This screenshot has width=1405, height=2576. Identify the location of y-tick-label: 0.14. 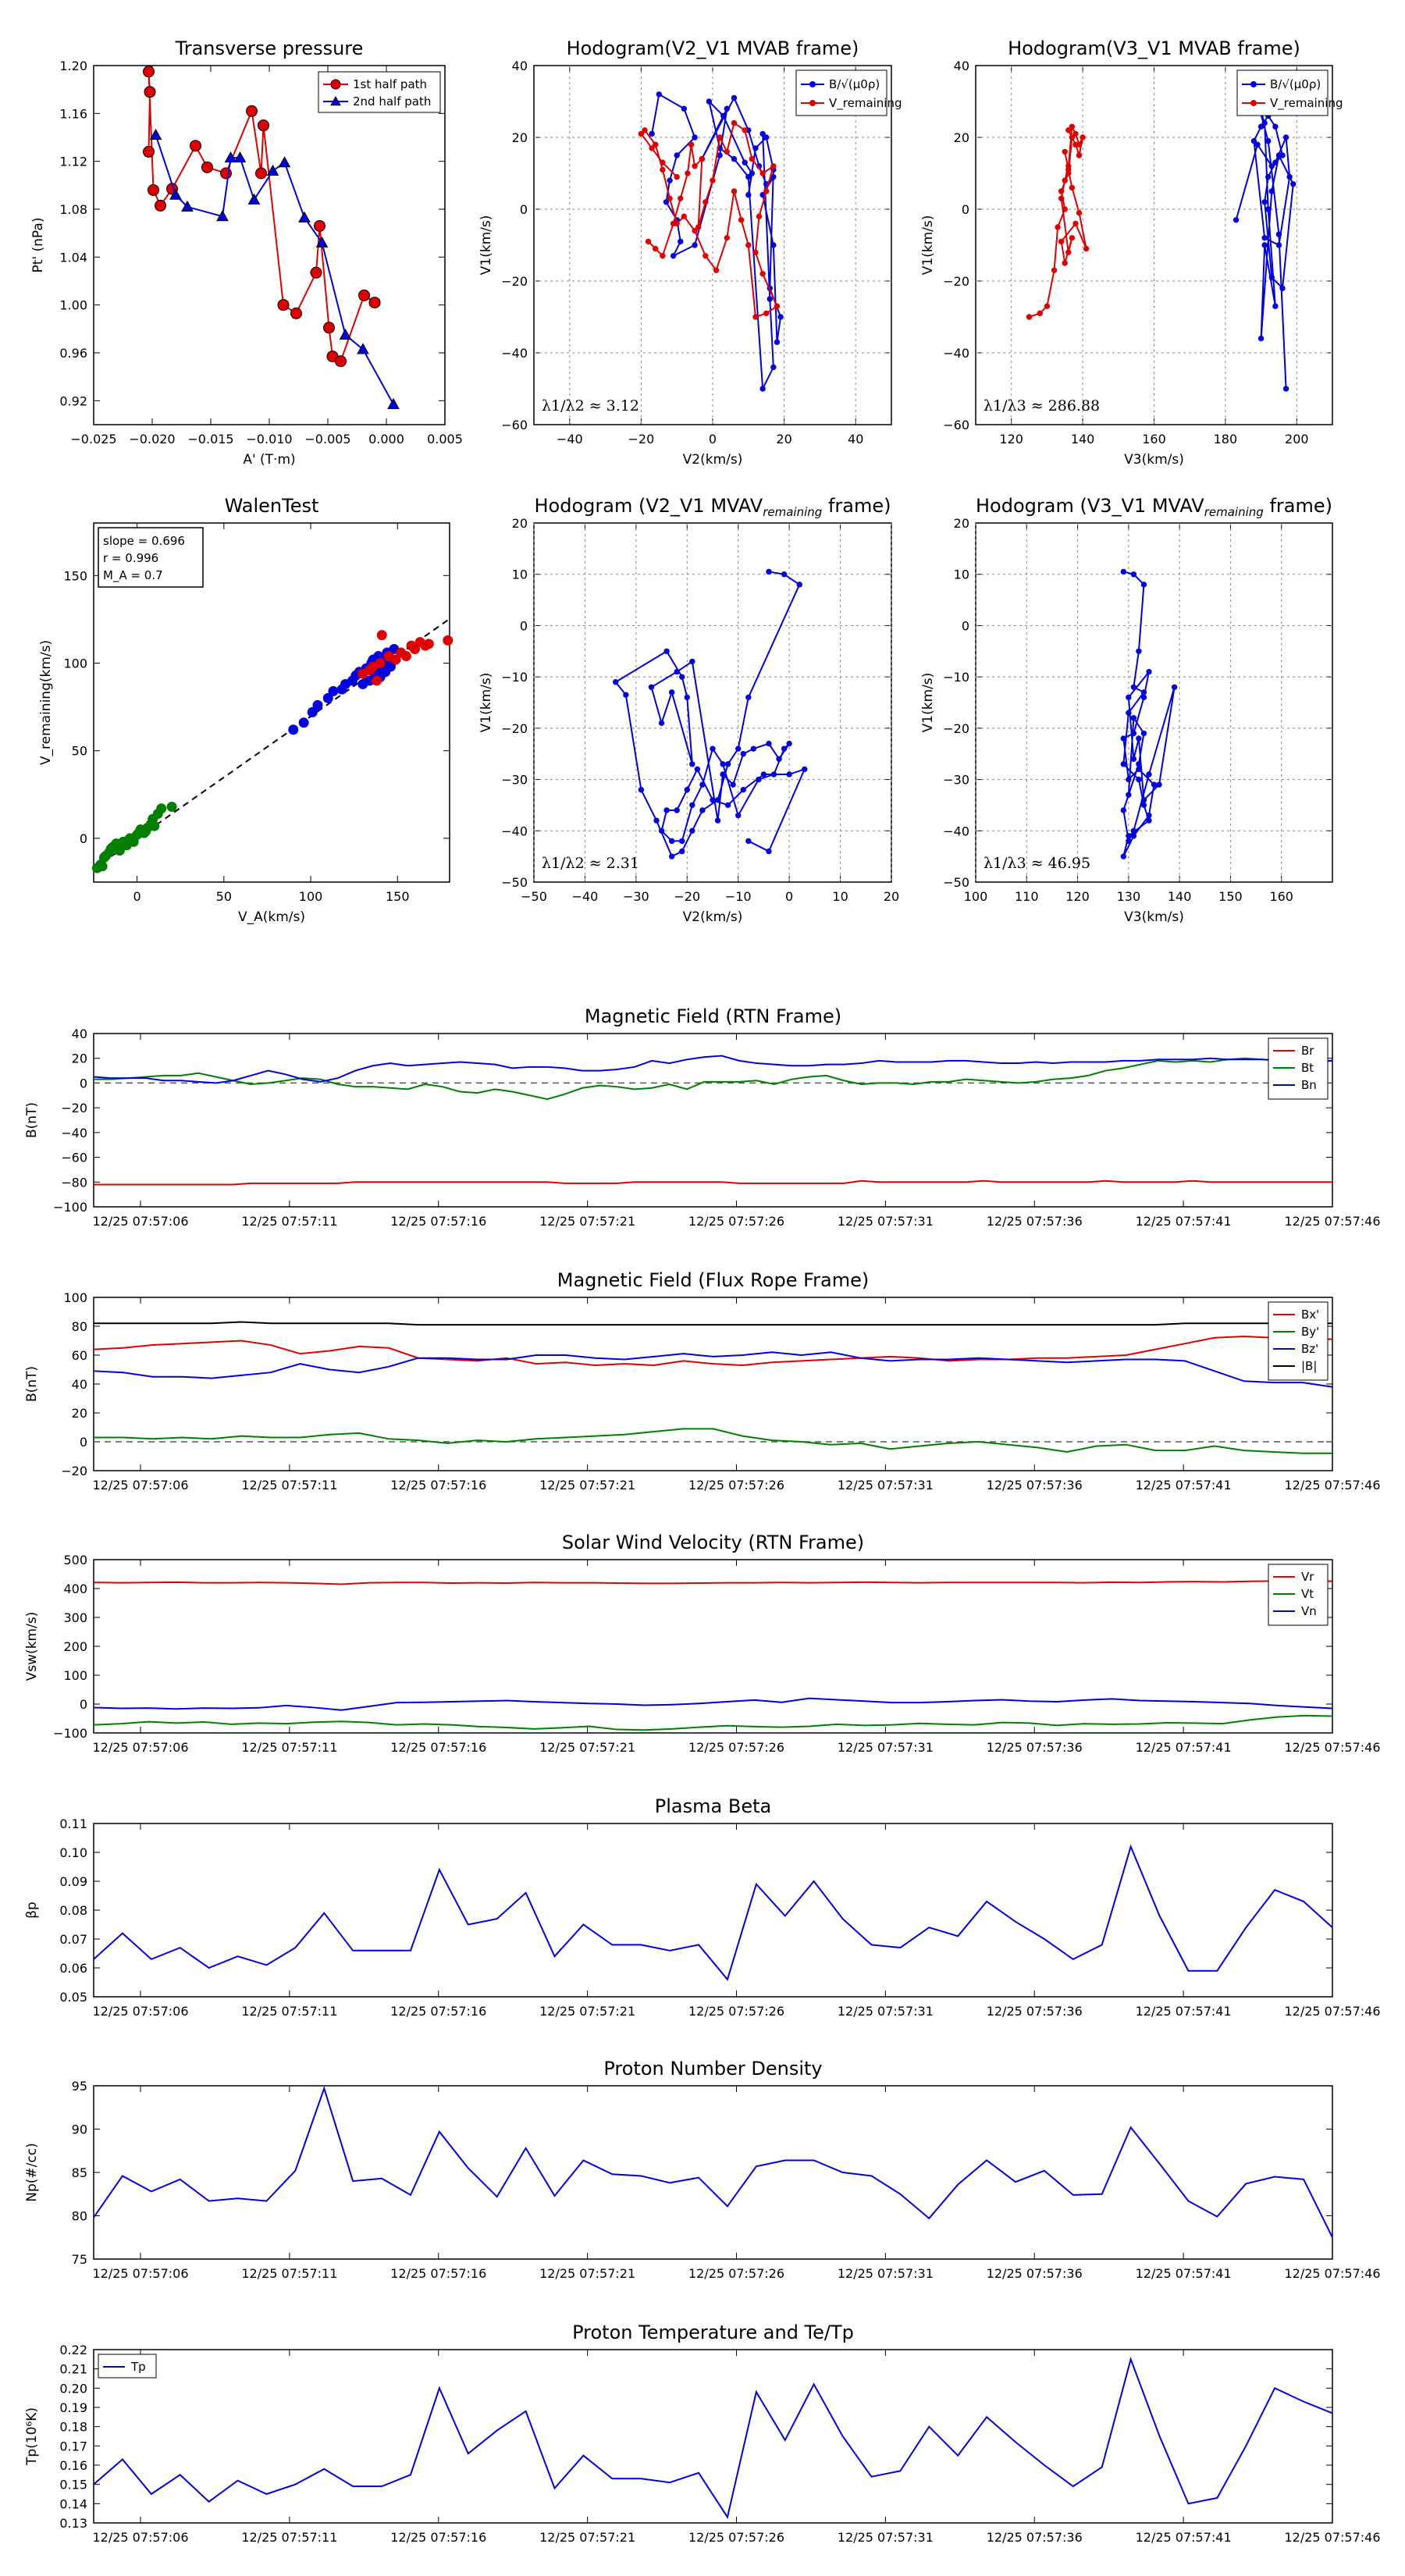
(73, 2503).